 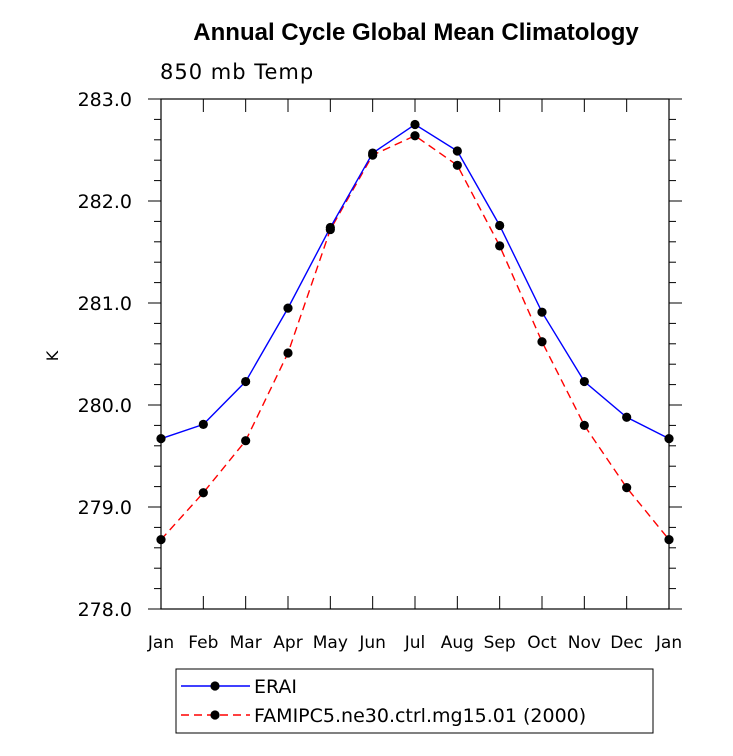 I want to click on y-tick-label: 280.0, so click(x=105, y=406).